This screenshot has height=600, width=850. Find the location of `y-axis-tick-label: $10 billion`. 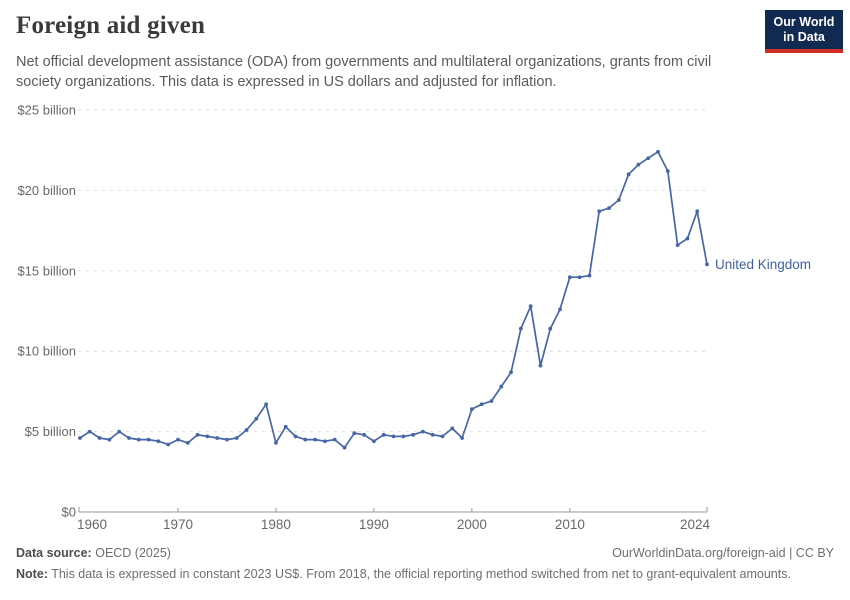

y-axis-tick-label: $10 billion is located at coordinates (46, 351).